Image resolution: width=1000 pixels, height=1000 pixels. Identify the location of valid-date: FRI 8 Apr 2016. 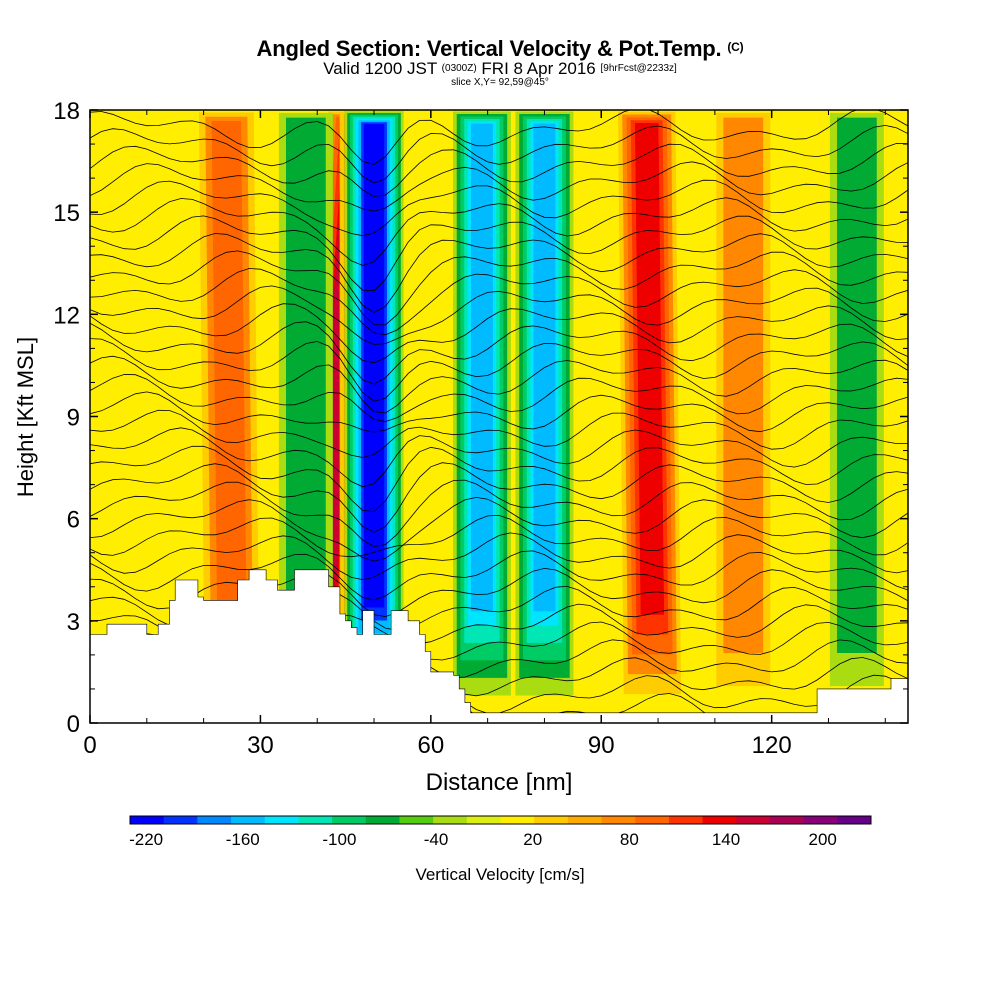
(538, 68).